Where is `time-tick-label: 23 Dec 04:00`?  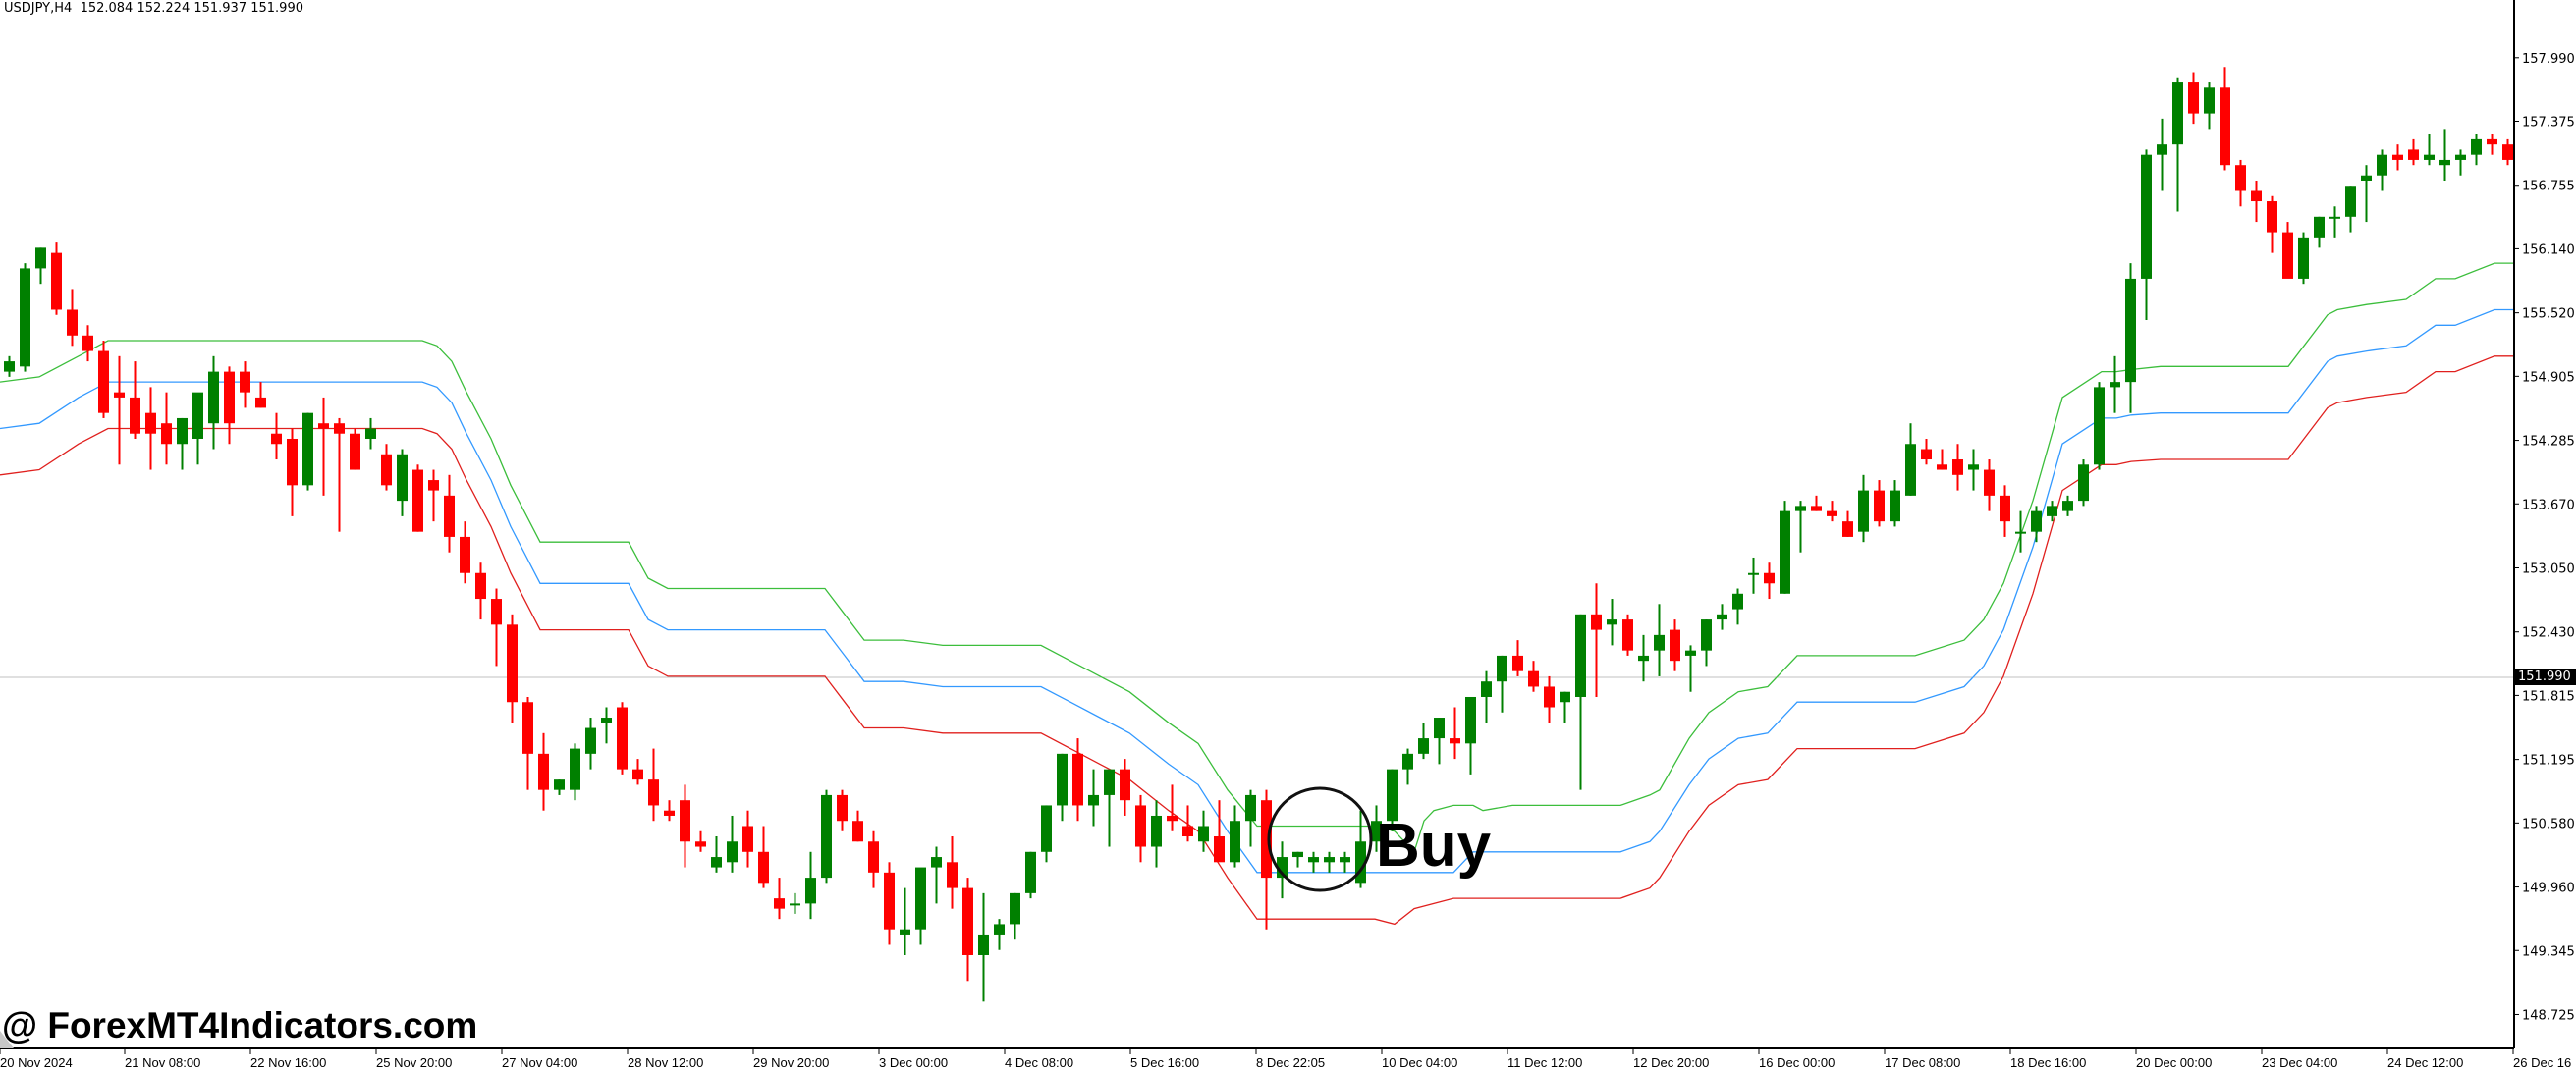 time-tick-label: 23 Dec 04:00 is located at coordinates (2300, 1062).